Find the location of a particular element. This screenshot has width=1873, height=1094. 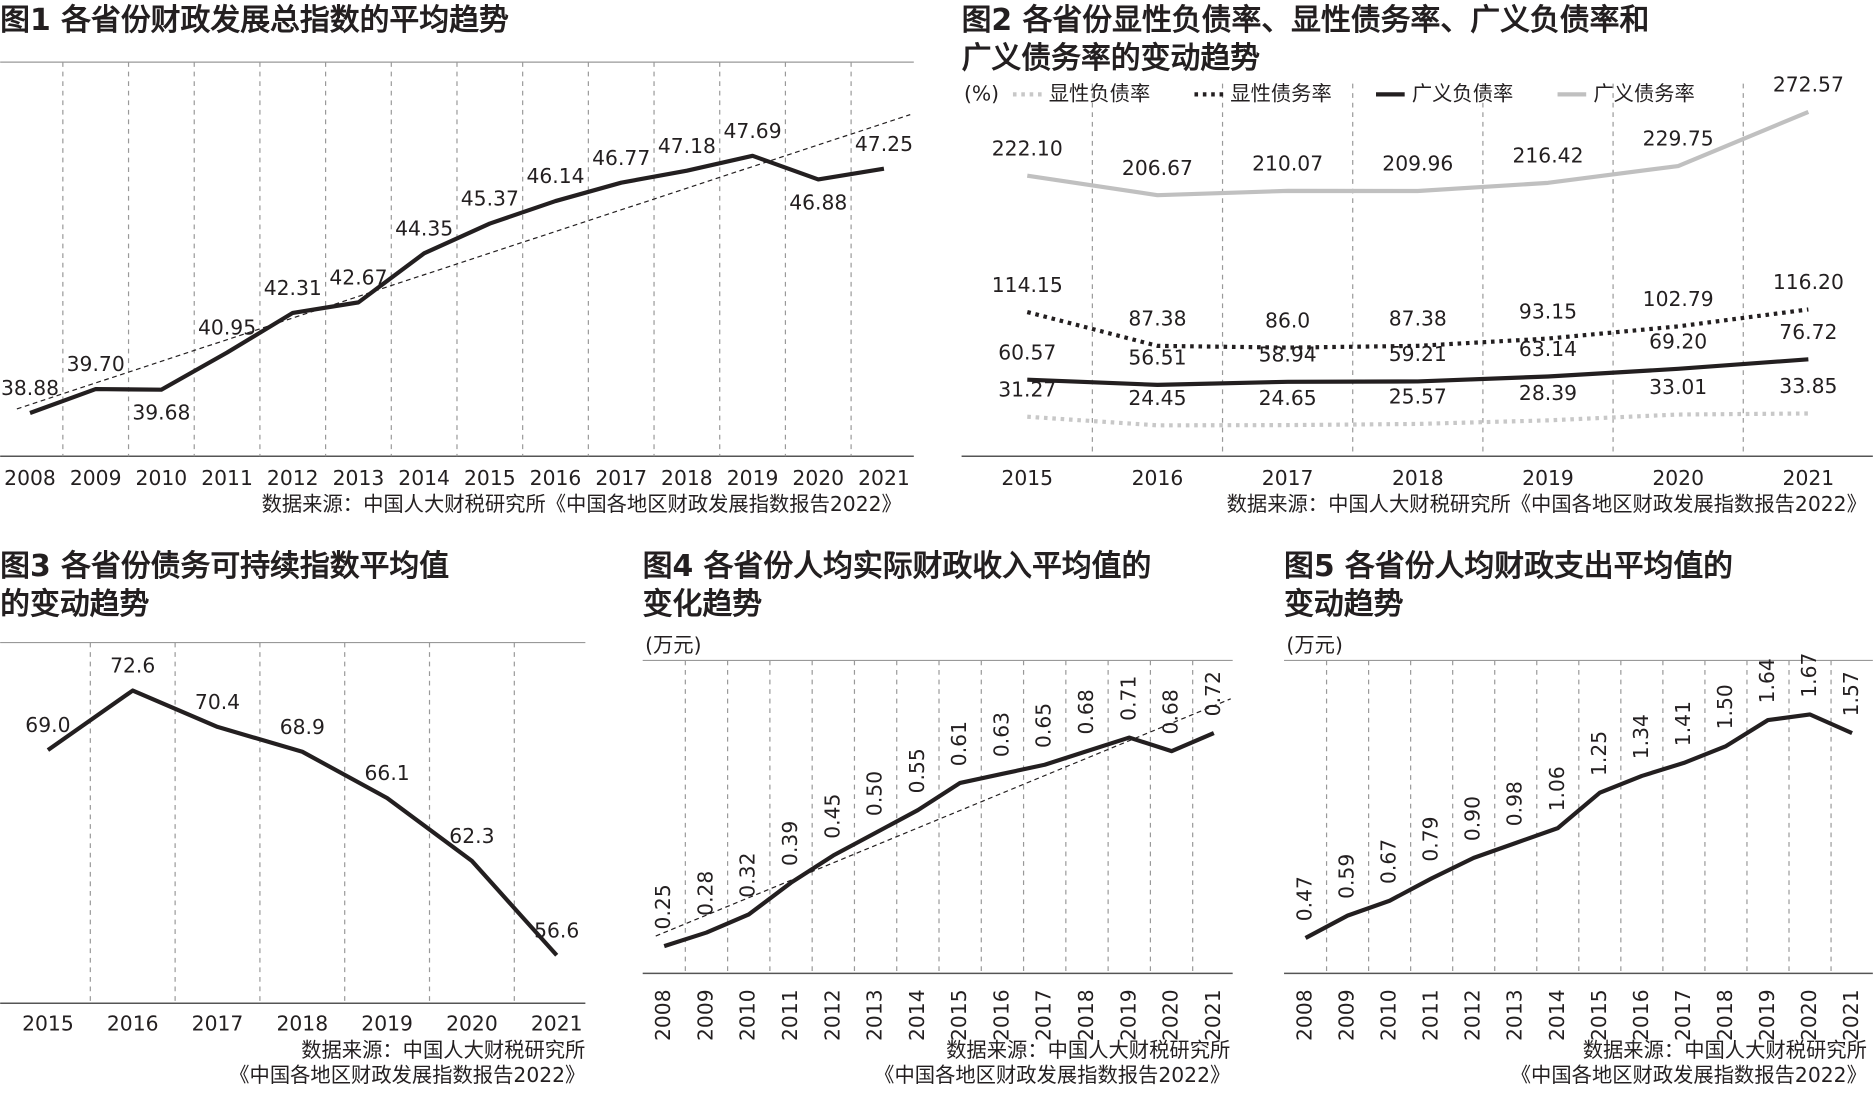

data-label: 1.34 is located at coordinates (1641, 736).